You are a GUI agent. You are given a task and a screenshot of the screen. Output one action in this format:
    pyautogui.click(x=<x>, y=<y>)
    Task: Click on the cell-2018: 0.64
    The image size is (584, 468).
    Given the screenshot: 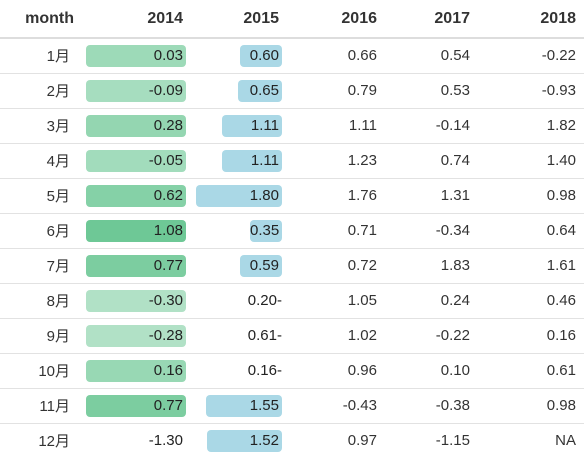 What is the action you would take?
    pyautogui.click(x=531, y=231)
    